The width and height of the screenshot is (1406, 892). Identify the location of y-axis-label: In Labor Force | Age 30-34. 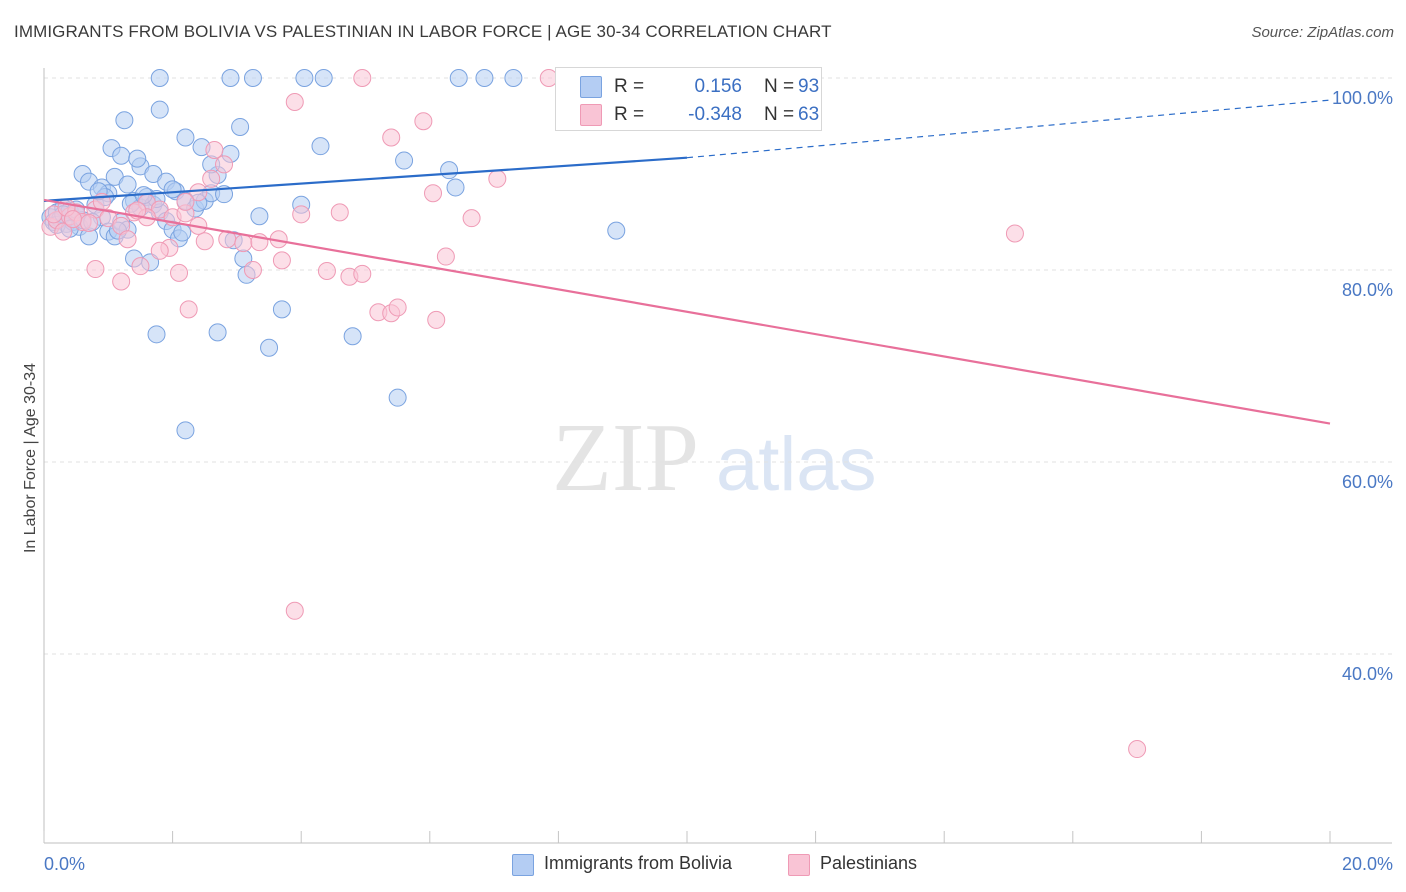
(30, 458).